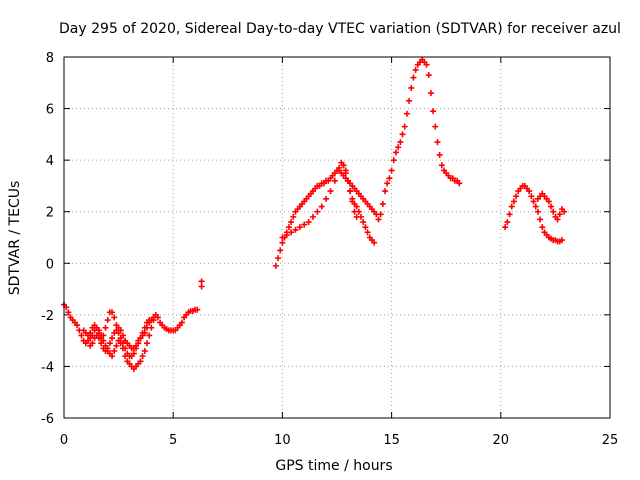 Image resolution: width=640 pixels, height=480 pixels. What do you see at coordinates (173, 440) in the screenshot?
I see `x-tick-label: 5` at bounding box center [173, 440].